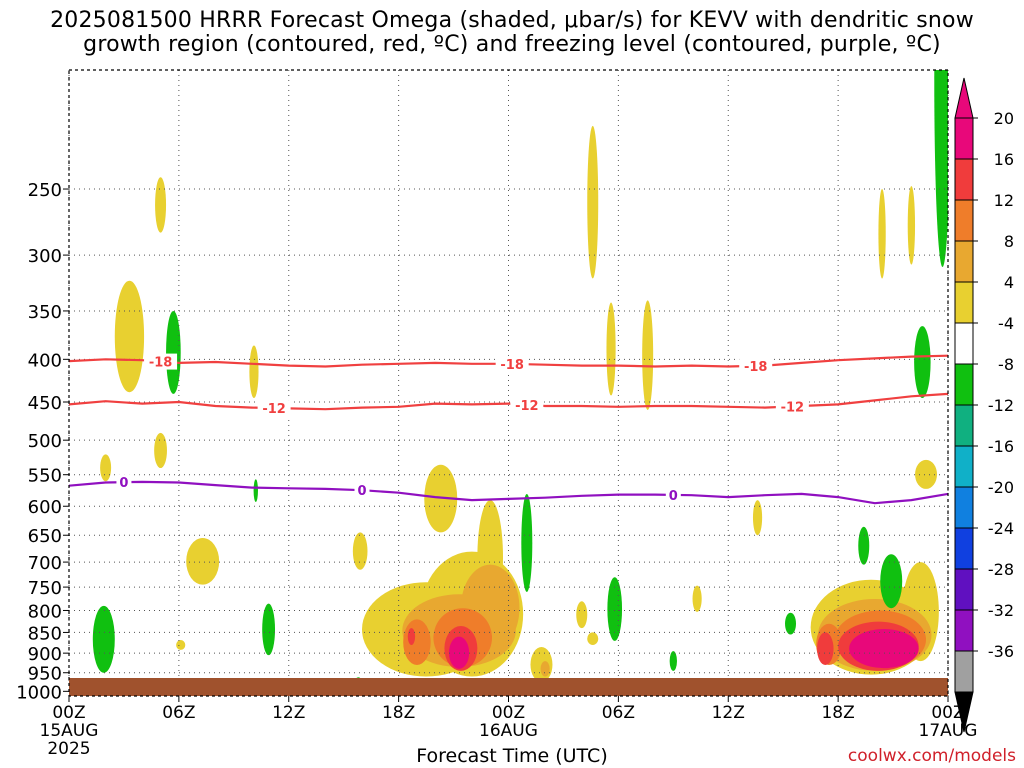  Describe the element at coordinates (1001, 569) in the screenshot. I see `colorbar-label: -28` at that location.